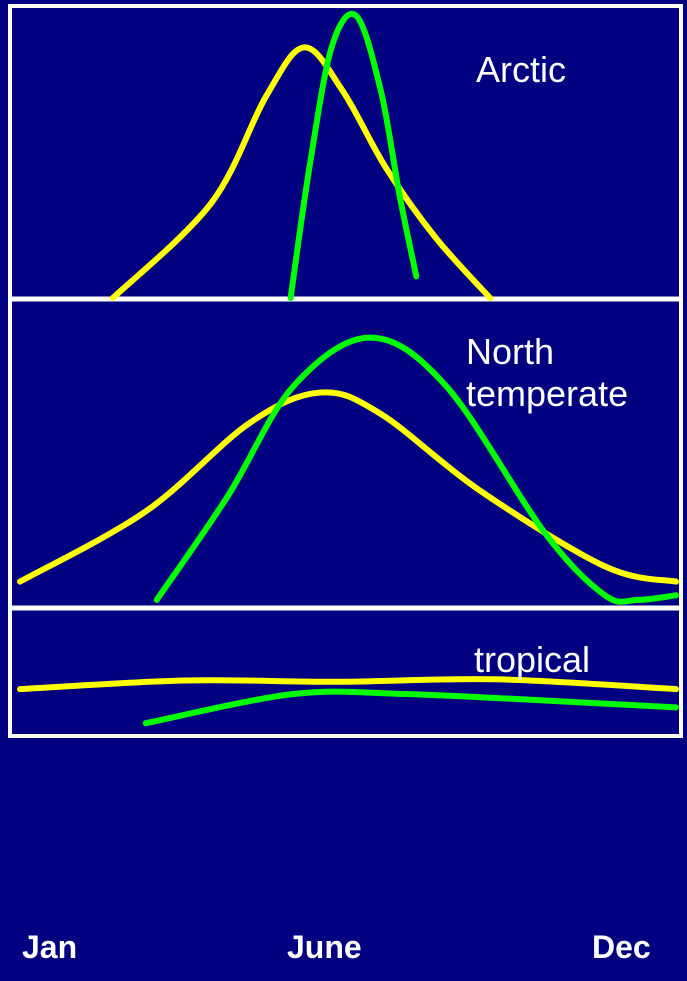 The height and width of the screenshot is (981, 687). I want to click on panel-label-tropical: tropical, so click(532, 659).